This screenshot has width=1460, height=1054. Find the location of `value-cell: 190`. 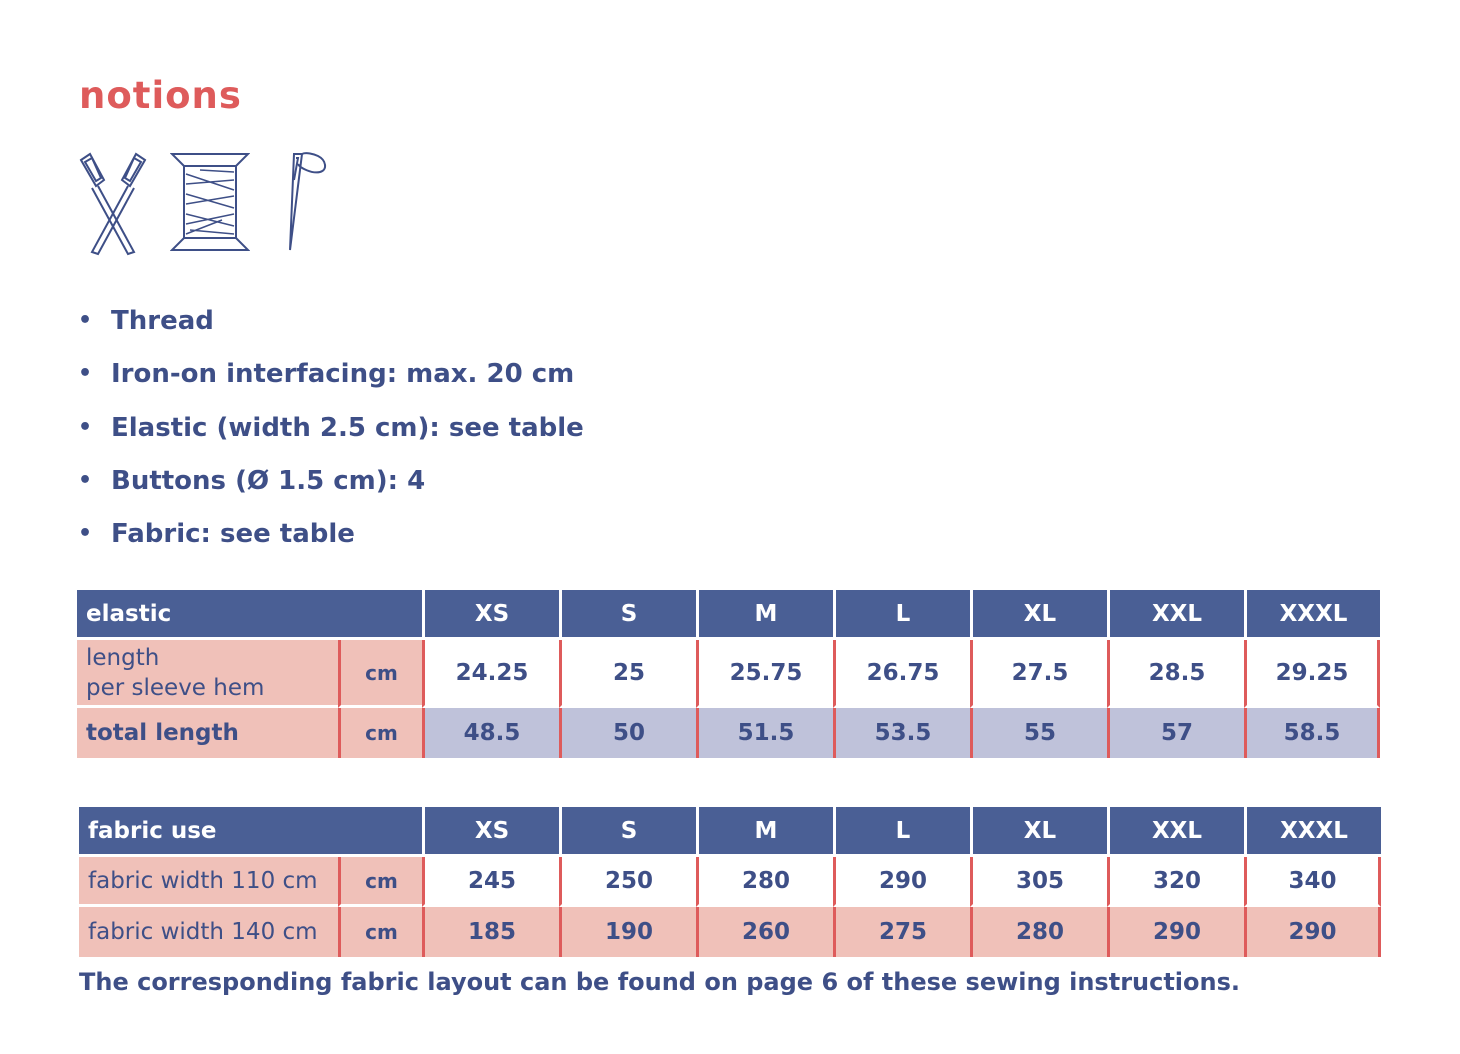

value-cell: 190 is located at coordinates (627, 932).